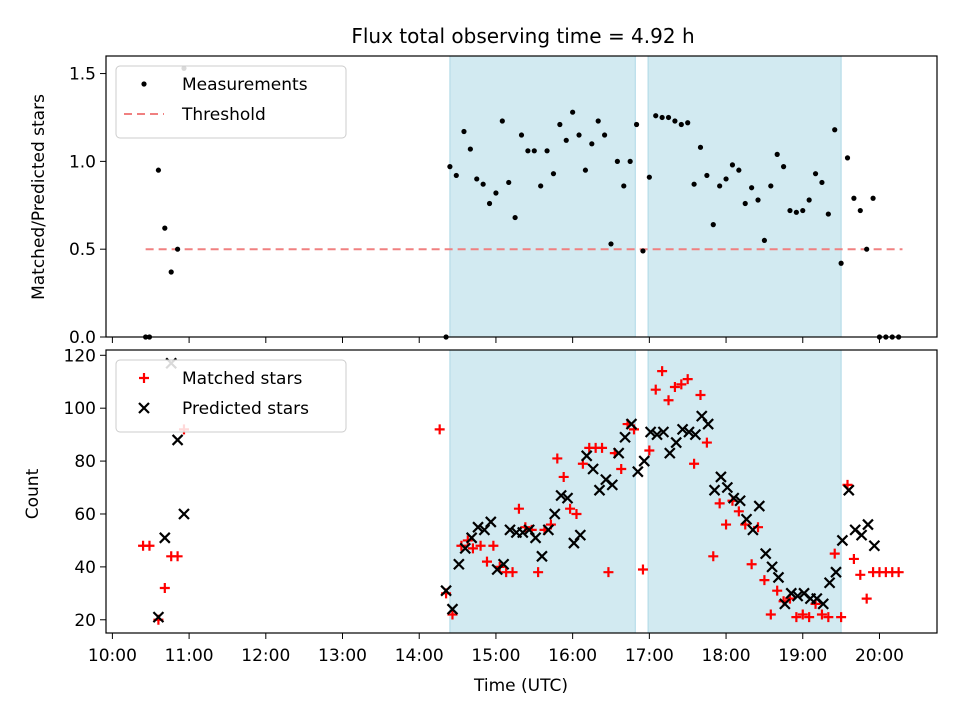 The height and width of the screenshot is (720, 960). What do you see at coordinates (82, 75) in the screenshot?
I see `y-tick-label: 1.5` at bounding box center [82, 75].